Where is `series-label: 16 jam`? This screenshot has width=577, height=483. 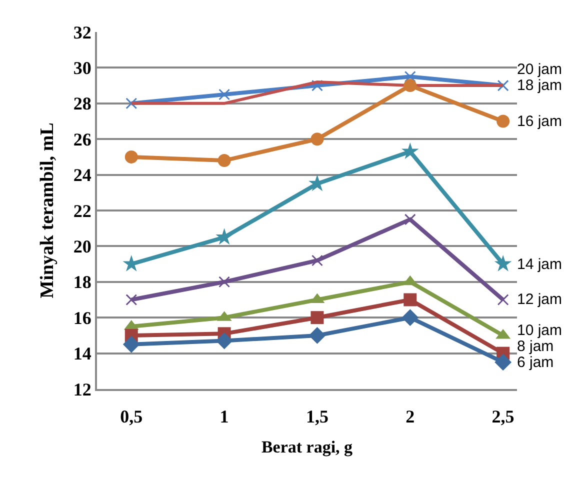 series-label: 16 jam is located at coordinates (539, 121).